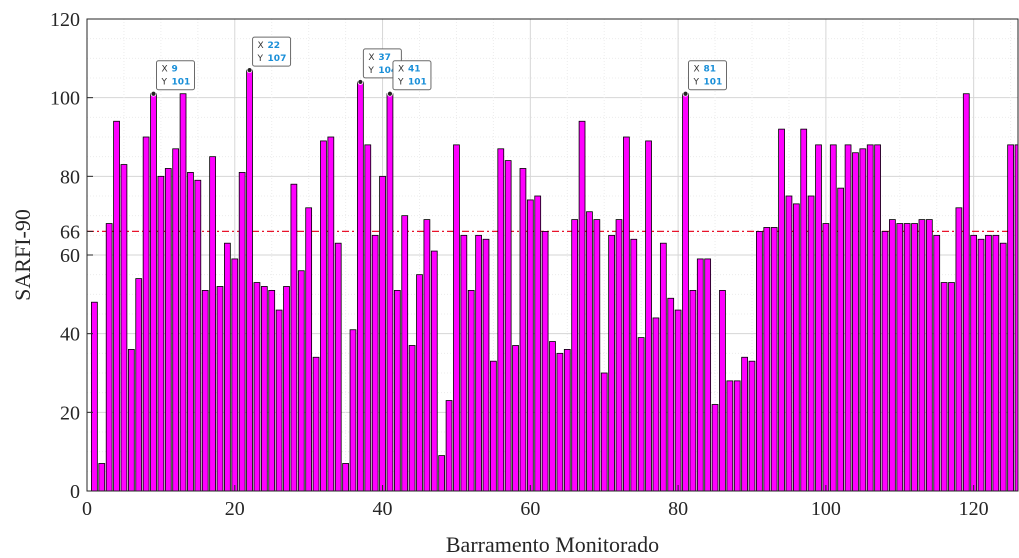 This screenshot has height=558, width=1019. I want to click on y-tick-label: 66, so click(70, 232).